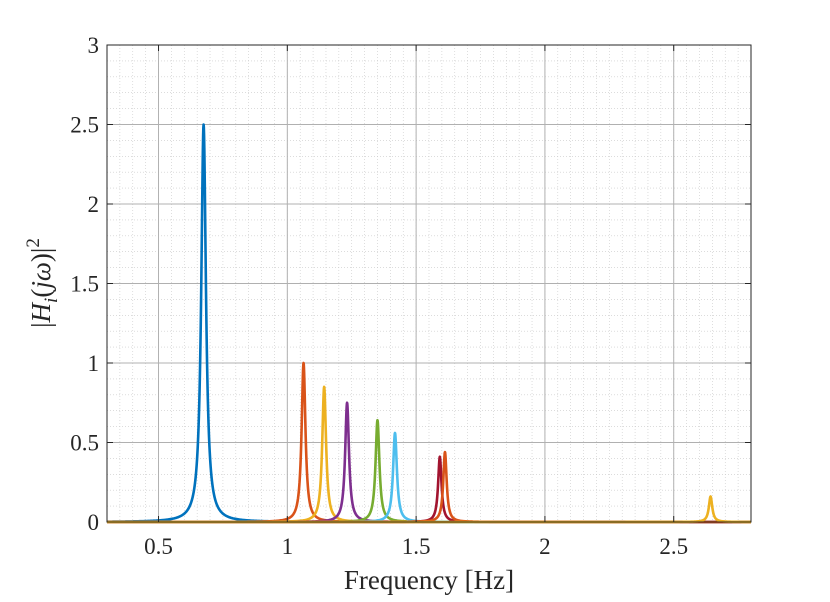 The image size is (830, 602). Describe the element at coordinates (41, 286) in the screenshot. I see `y-axis-title-j: j` at that location.